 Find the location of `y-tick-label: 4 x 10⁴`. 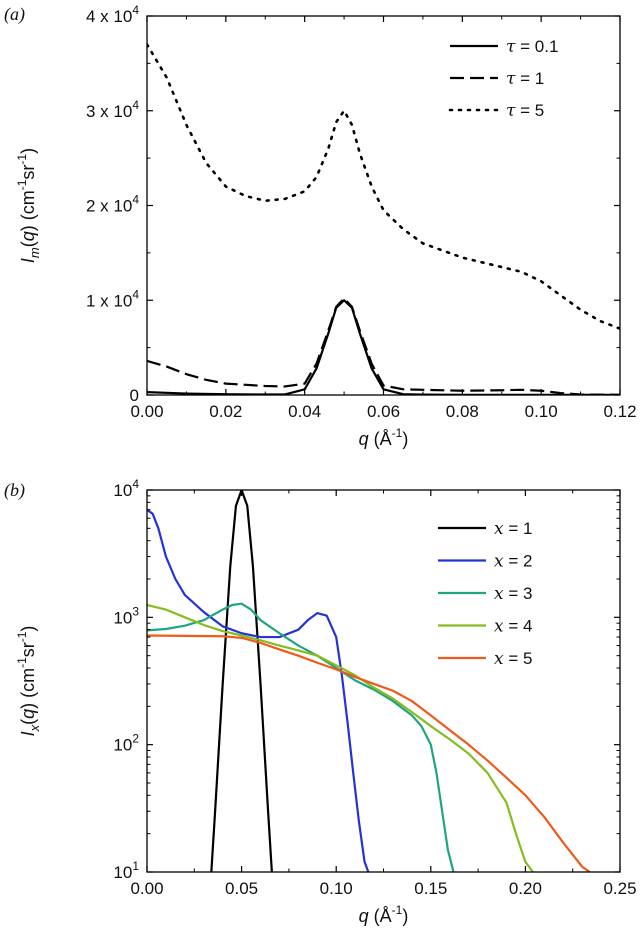

y-tick-label: 4 x 10⁴ is located at coordinates (112, 14).